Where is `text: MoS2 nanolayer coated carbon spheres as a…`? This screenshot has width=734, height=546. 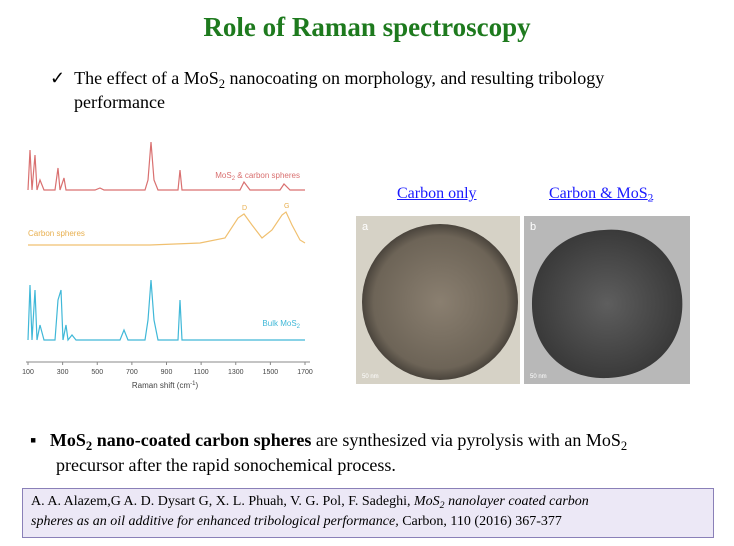
text: MoS2 nanolayer coated carbon spheres as a… is located at coordinates (310, 511).